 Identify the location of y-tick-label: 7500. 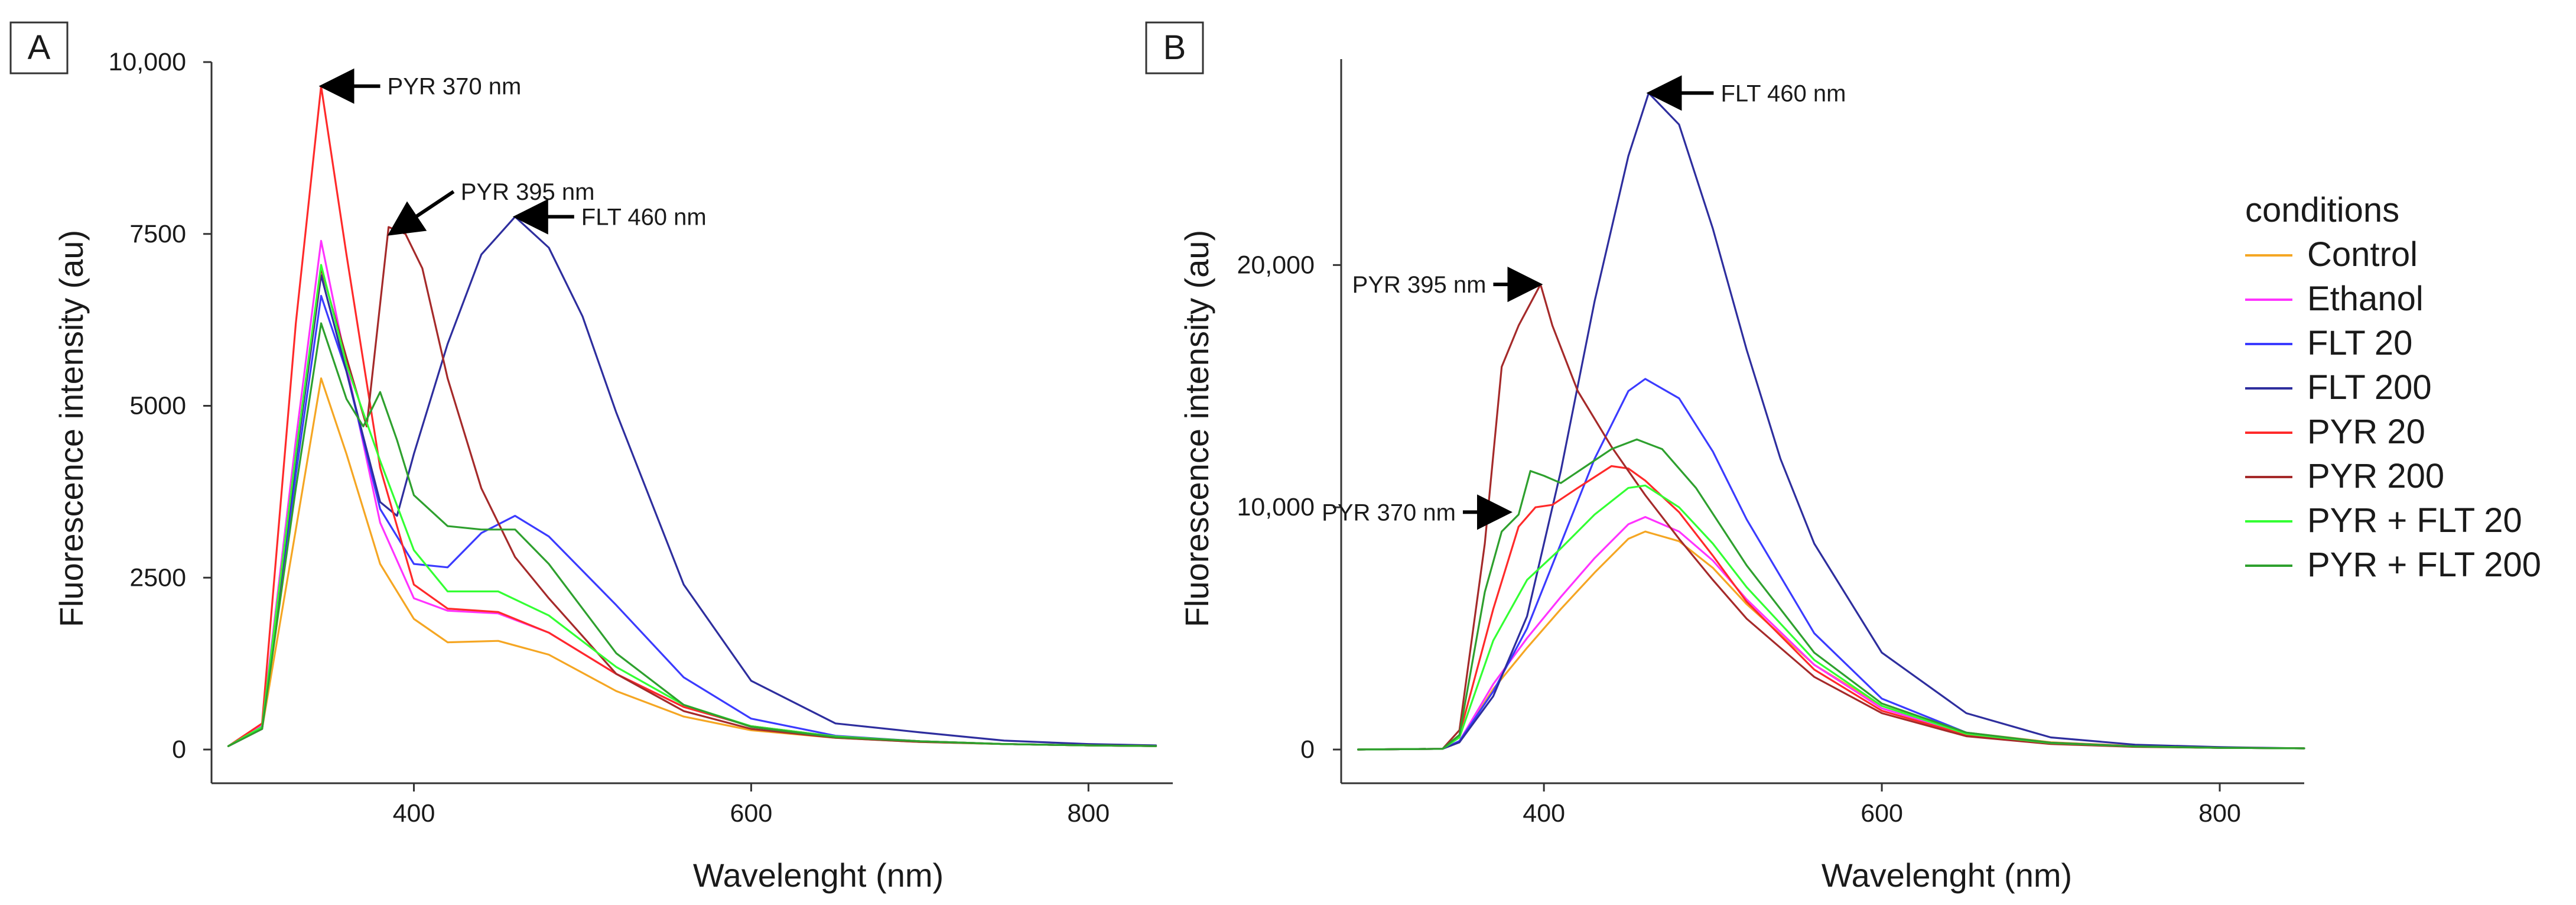
(158, 234).